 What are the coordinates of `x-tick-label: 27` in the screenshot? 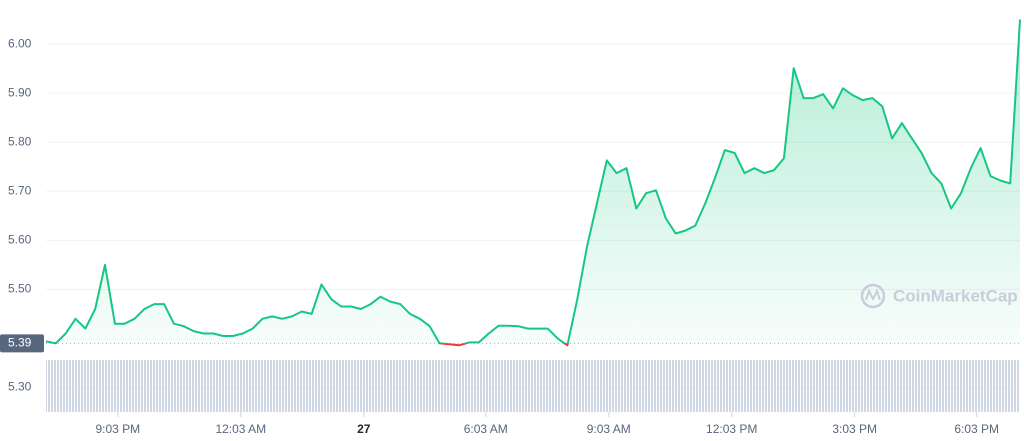 It's located at (364, 429).